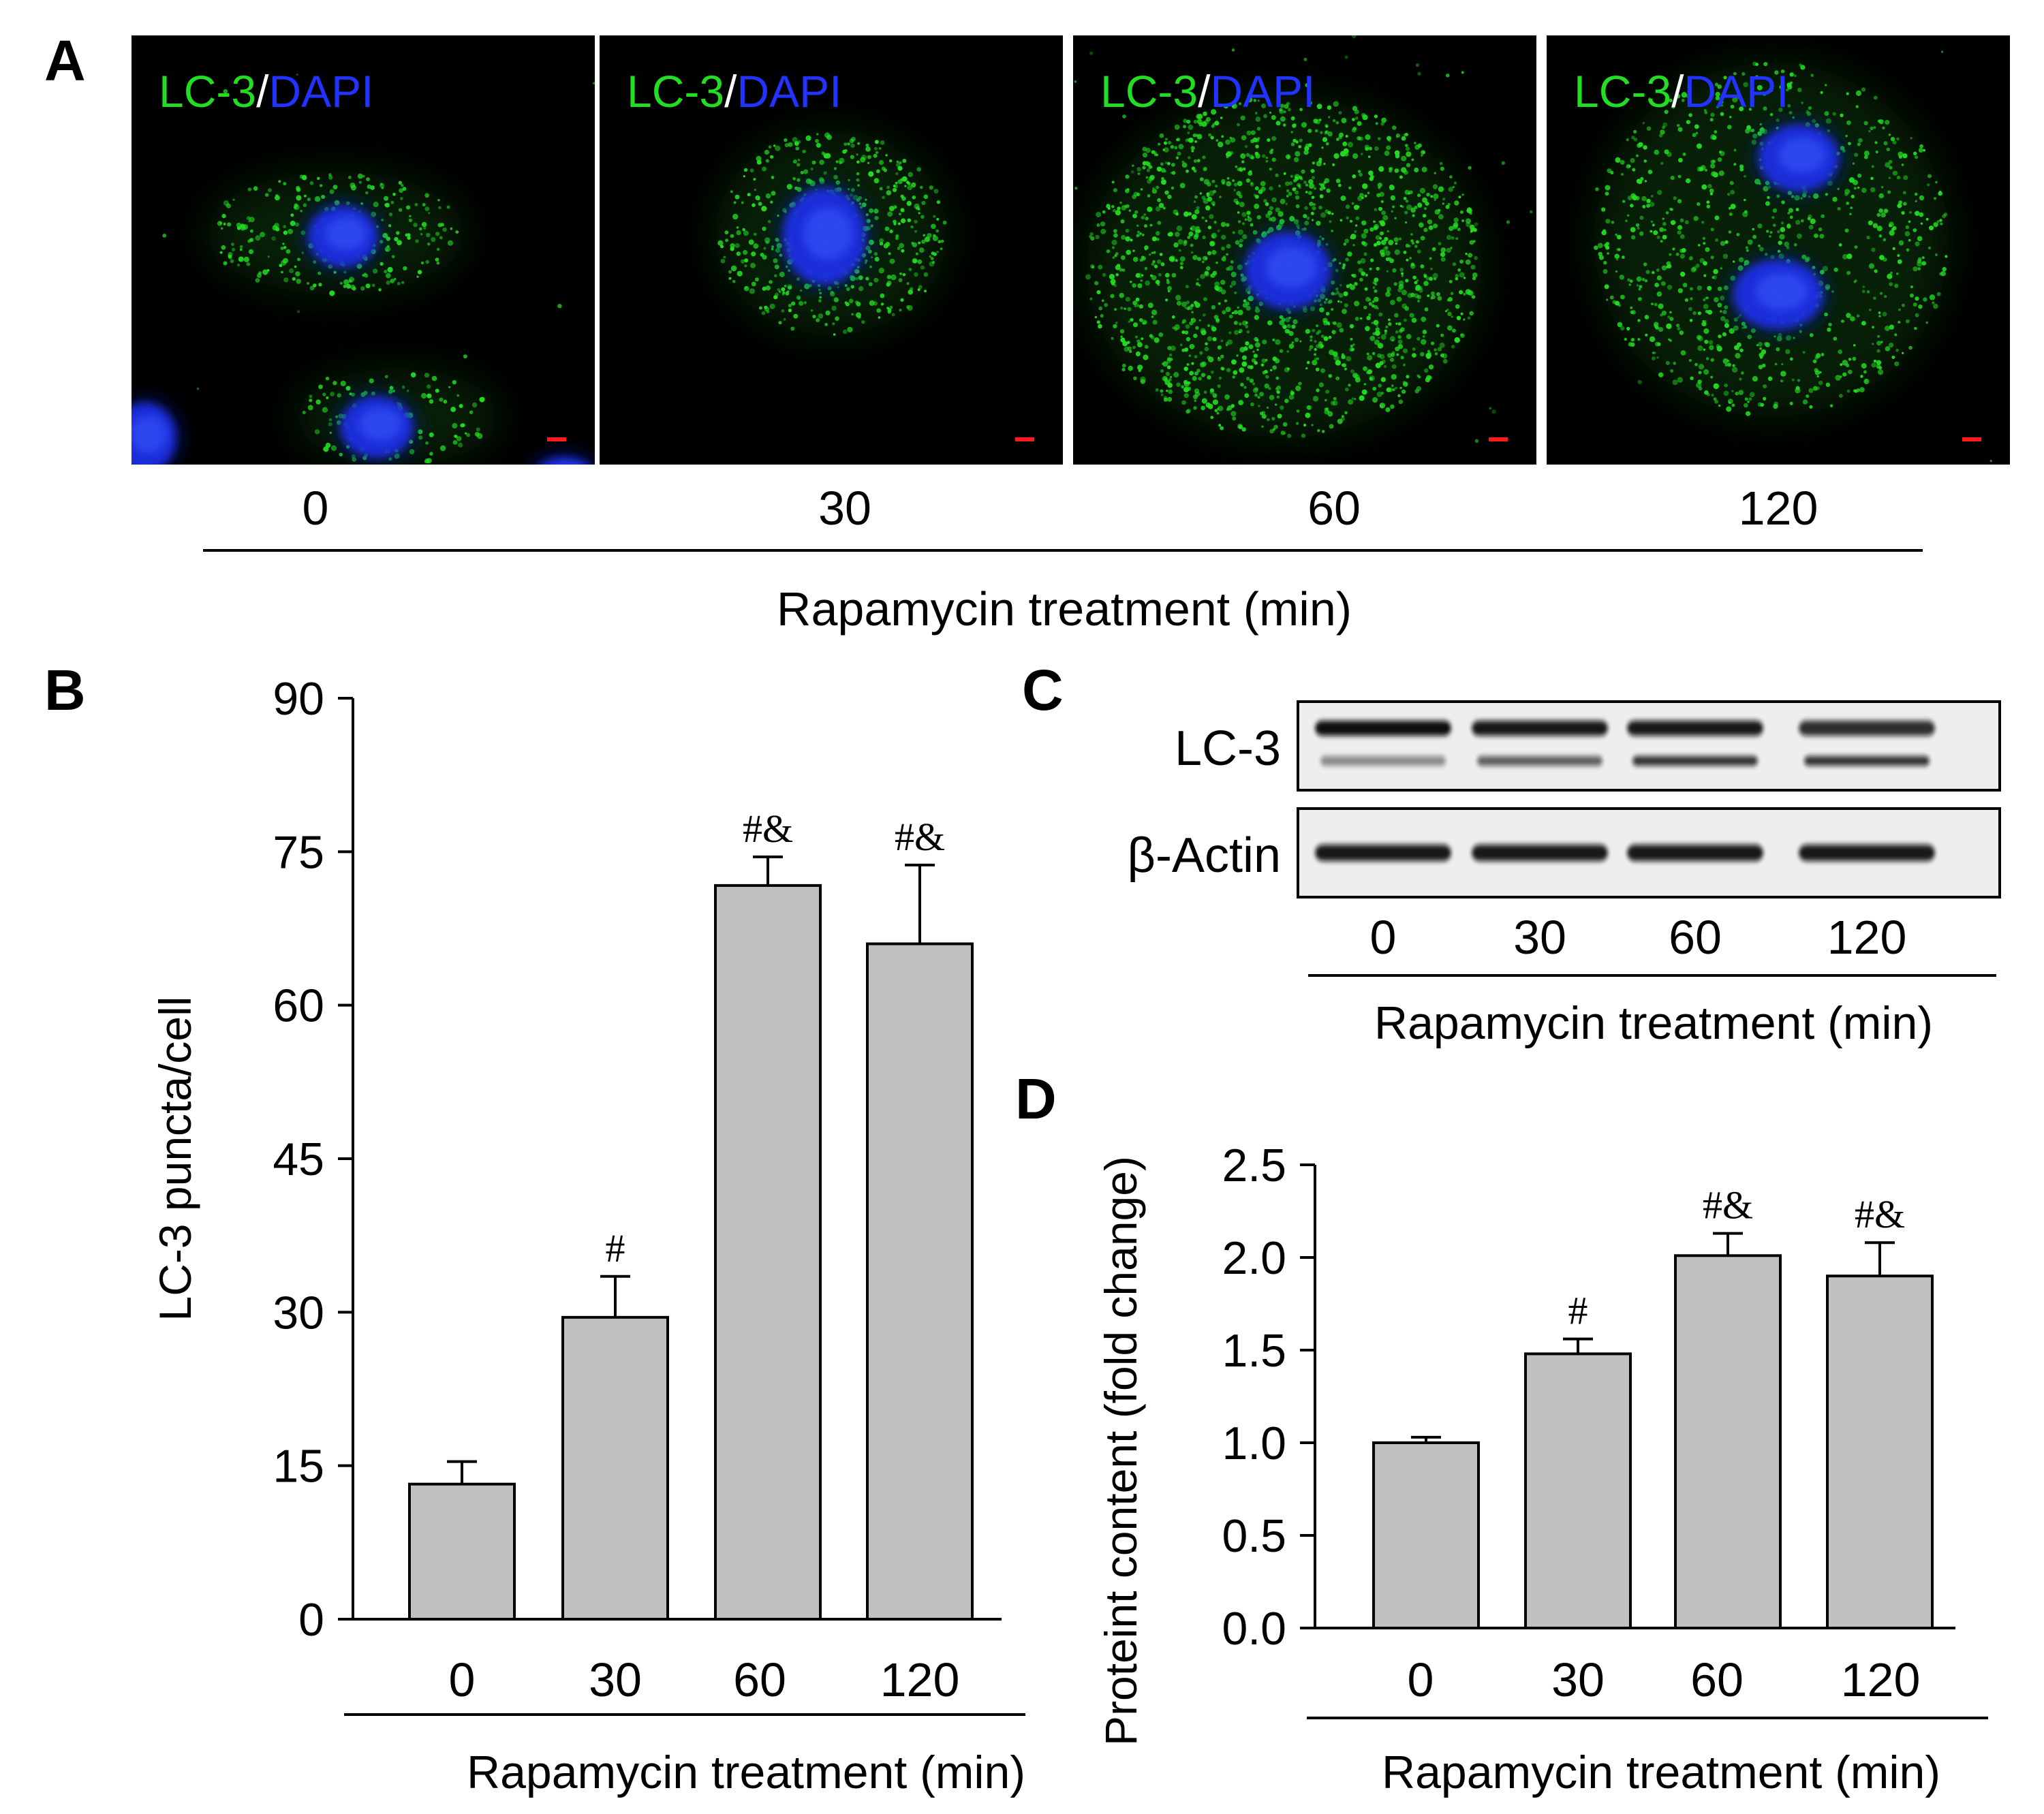 The width and height of the screenshot is (2044, 1814). I want to click on cytoplasm-glow, so click(1772, 240).